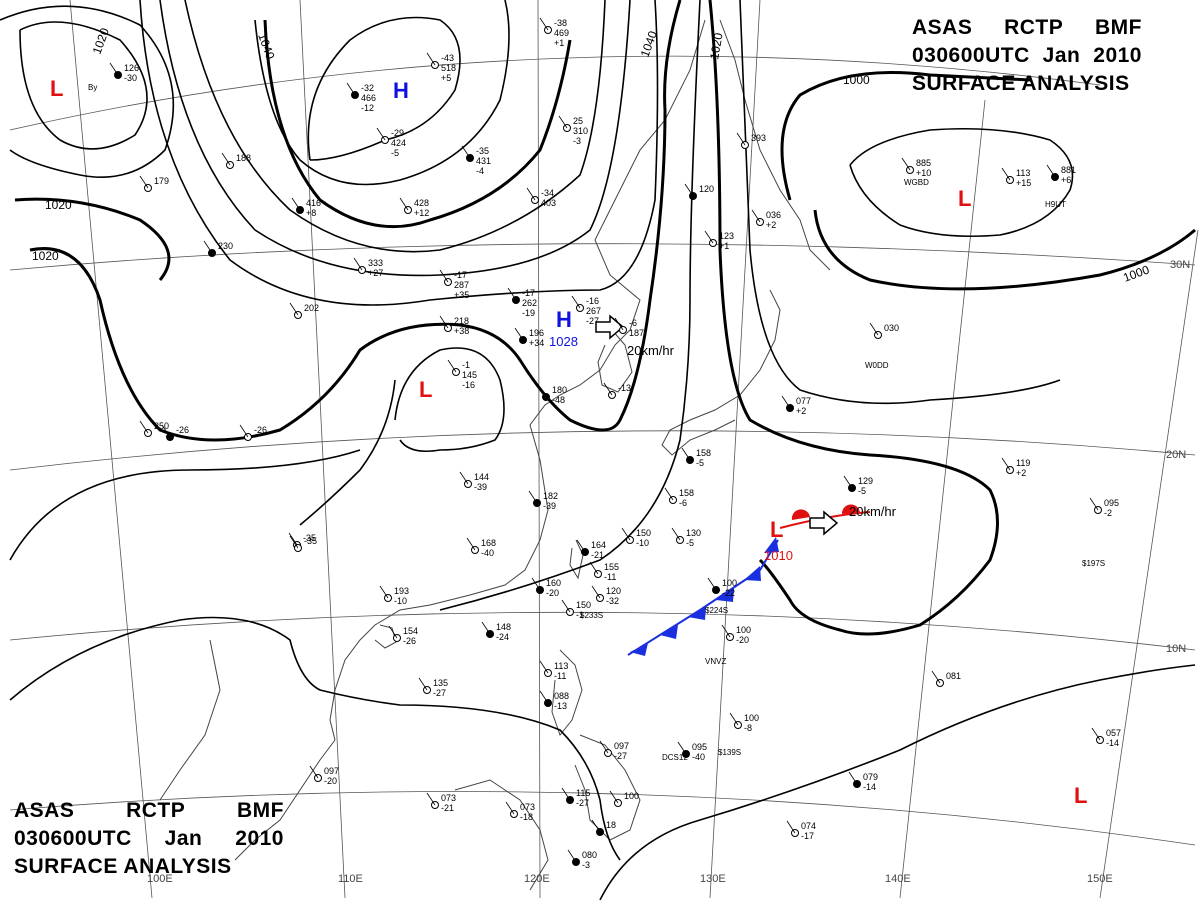 Image resolution: width=1200 pixels, height=900 pixels. I want to click on station-value: -3, so click(586, 865).